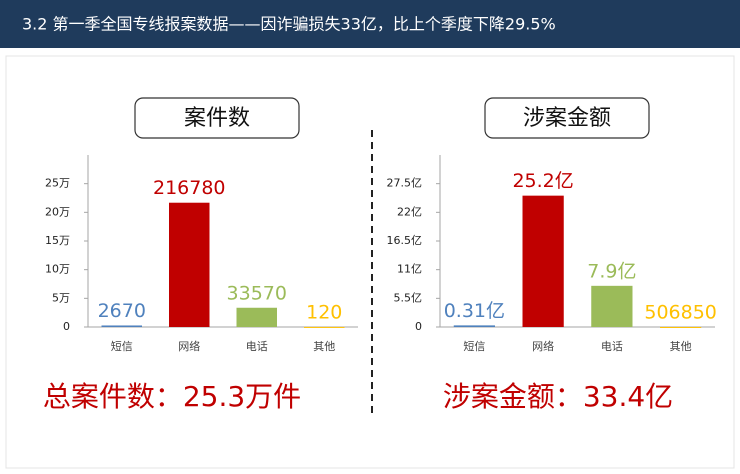 The height and width of the screenshot is (474, 740). Describe the element at coordinates (474, 311) in the screenshot. I see `data-label: 0.31亿` at that location.